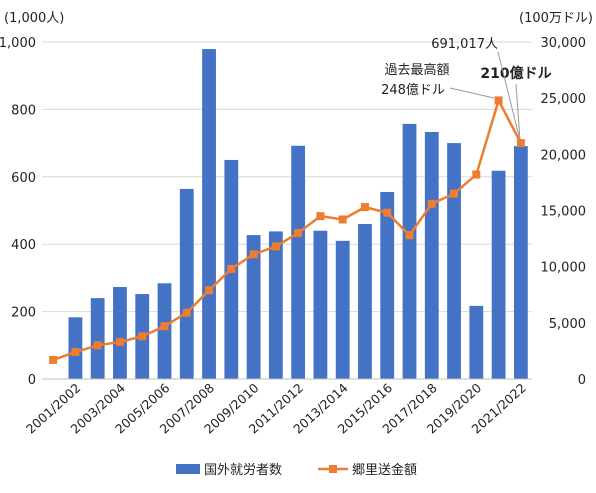 The height and width of the screenshot is (493, 596). Describe the element at coordinates (518, 112) in the screenshot. I see `annotation-line-latest` at that location.